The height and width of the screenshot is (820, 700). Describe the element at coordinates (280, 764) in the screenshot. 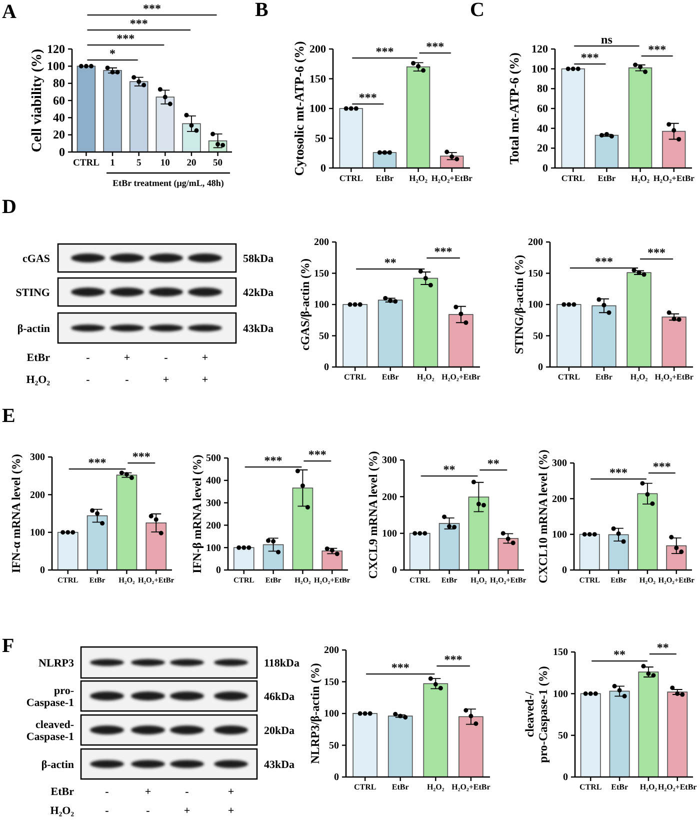

I see `text: 43kDa` at that location.